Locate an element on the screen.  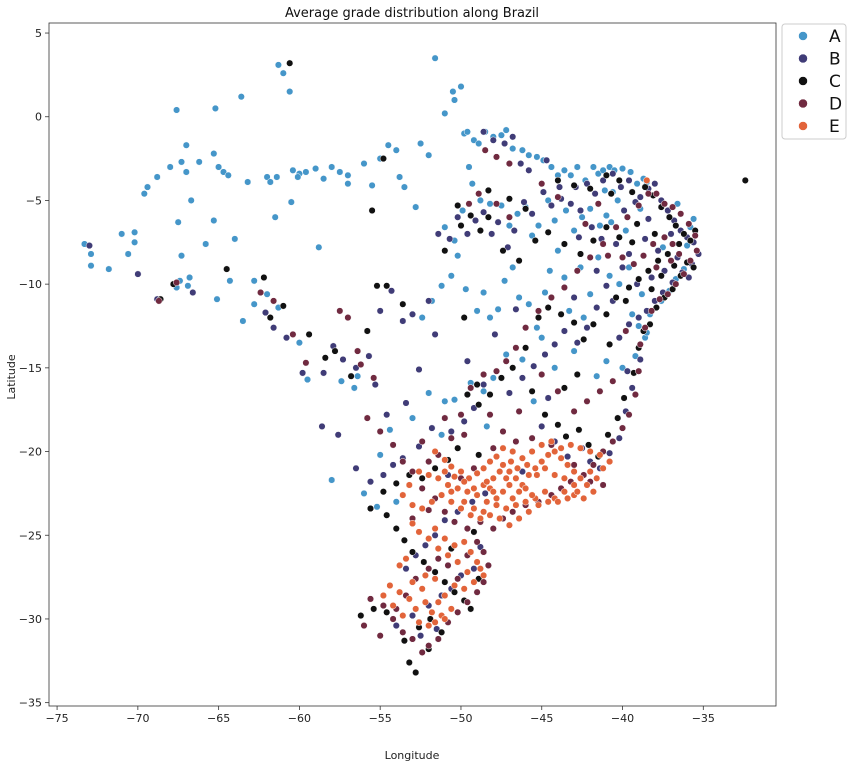
x-tick-label: −60 is located at coordinates (299, 718).